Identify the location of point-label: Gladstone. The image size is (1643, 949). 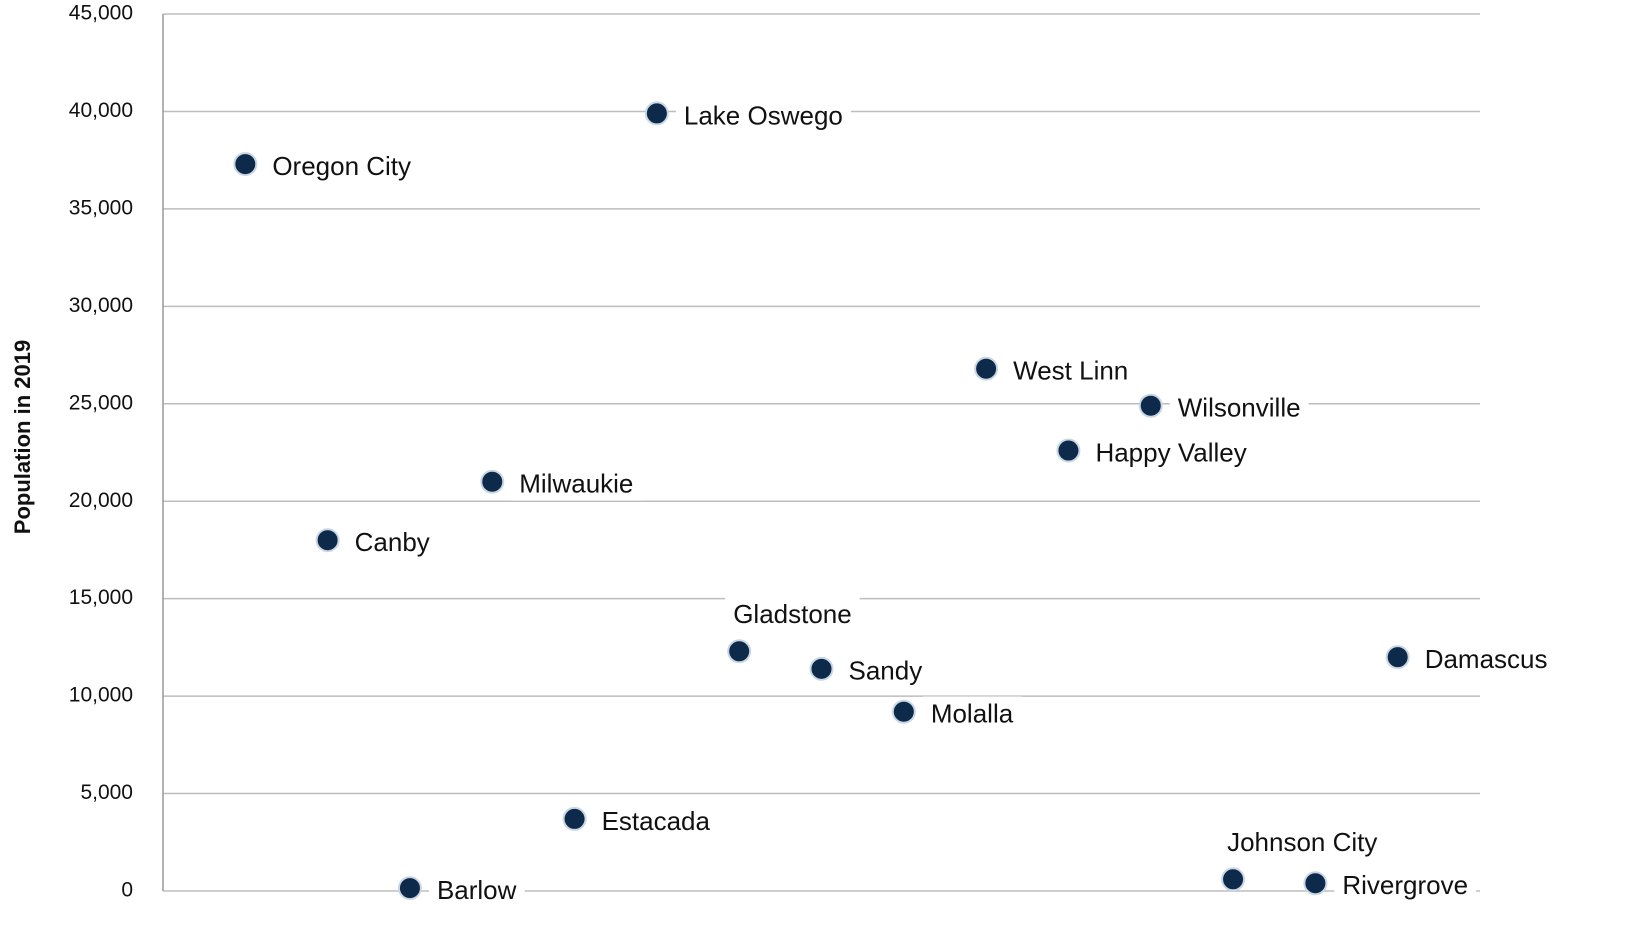
(792, 614).